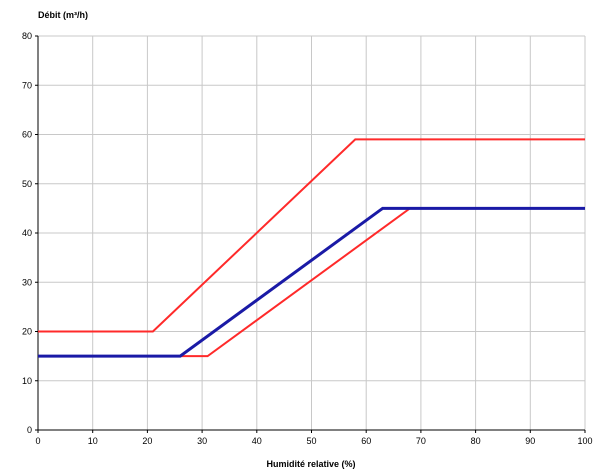  I want to click on x-tick-label: 50, so click(311, 441).